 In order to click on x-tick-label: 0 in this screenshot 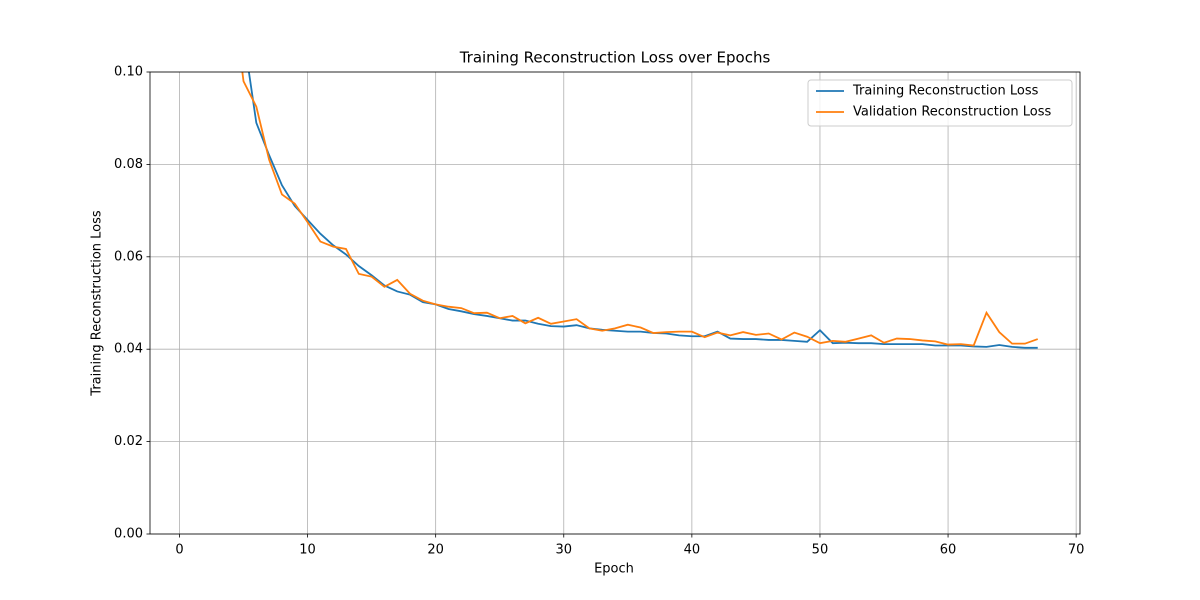, I will do `click(179, 550)`.